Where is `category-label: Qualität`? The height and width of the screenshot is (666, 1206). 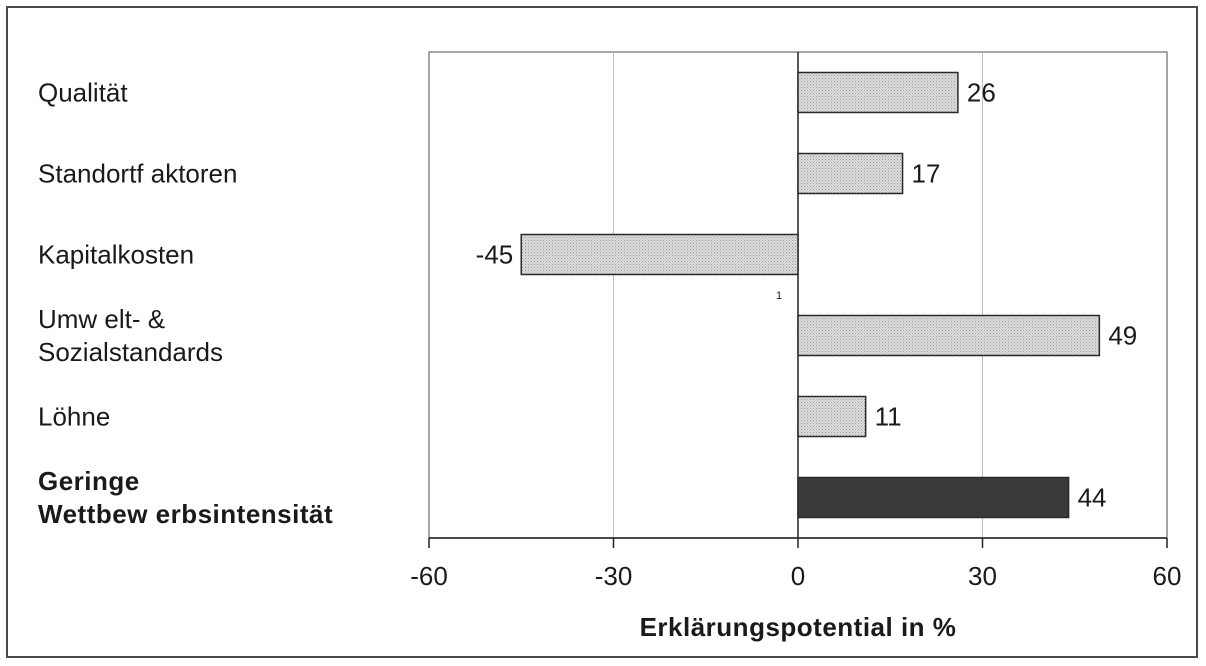
category-label: Qualität is located at coordinates (83, 93).